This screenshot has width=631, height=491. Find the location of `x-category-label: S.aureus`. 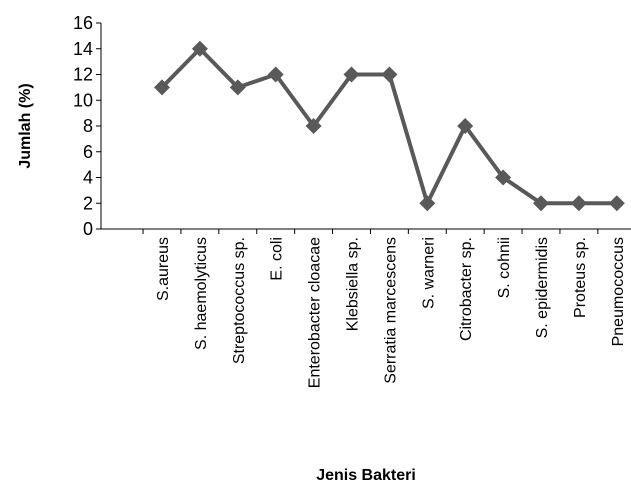

x-category-label: S.aureus is located at coordinates (163, 269).